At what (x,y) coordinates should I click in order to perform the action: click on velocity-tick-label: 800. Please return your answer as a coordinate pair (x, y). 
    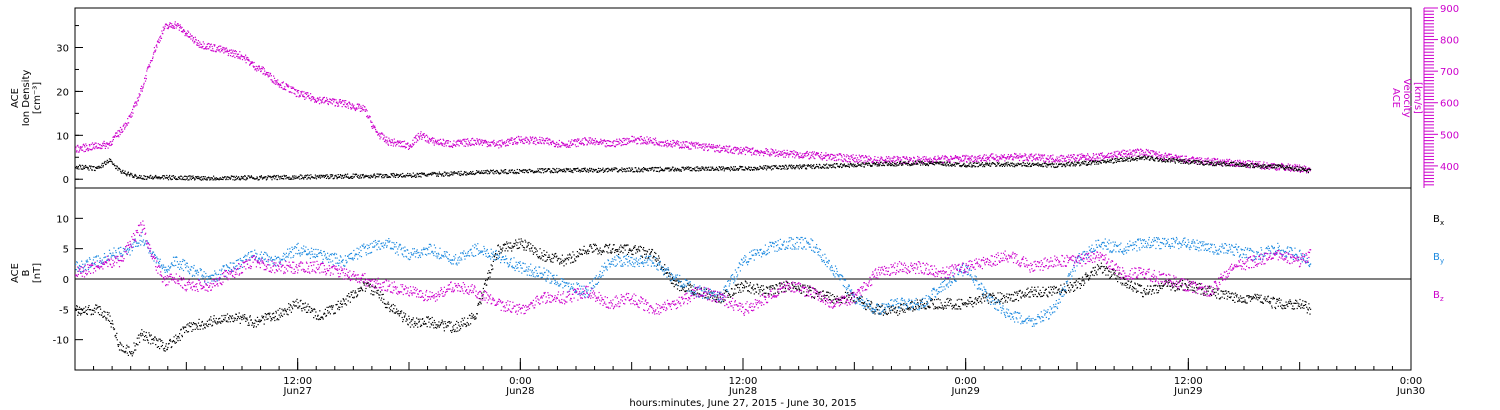
    Looking at the image, I should click on (1449, 41).